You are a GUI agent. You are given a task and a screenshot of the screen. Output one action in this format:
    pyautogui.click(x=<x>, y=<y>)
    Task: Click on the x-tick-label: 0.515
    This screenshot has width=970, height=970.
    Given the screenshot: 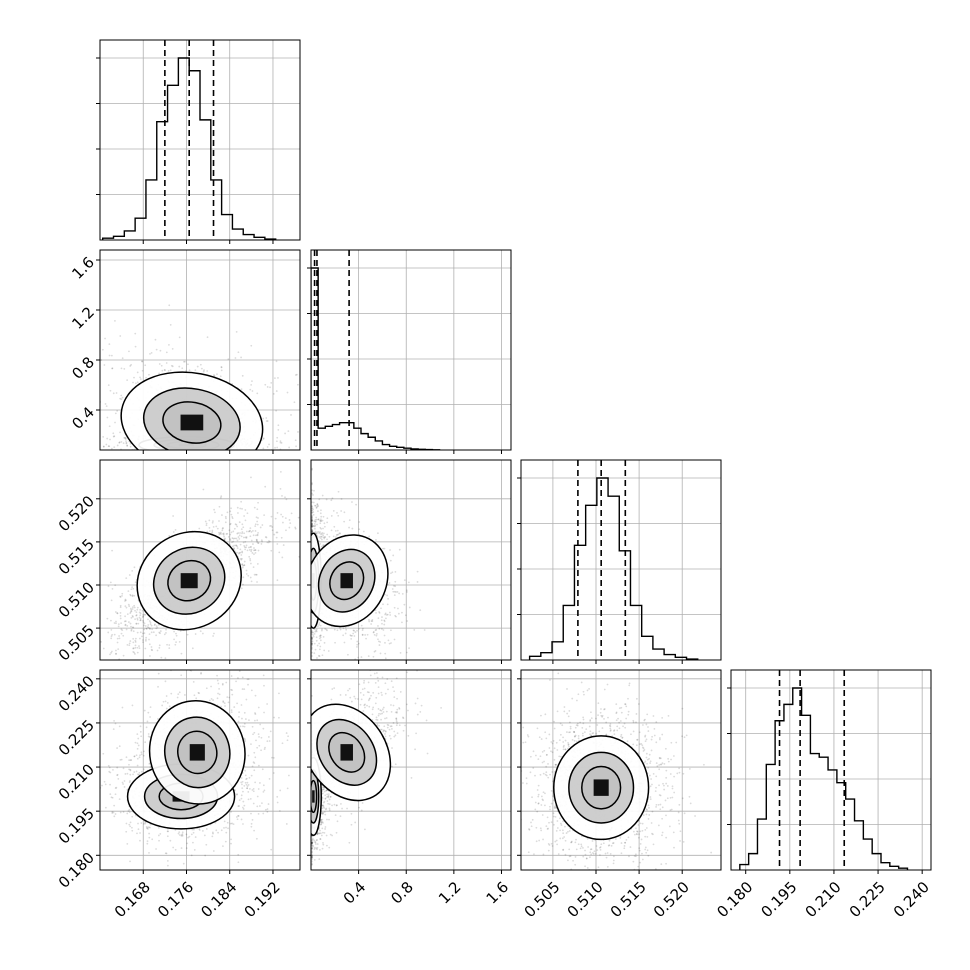 What is the action you would take?
    pyautogui.click(x=628, y=899)
    